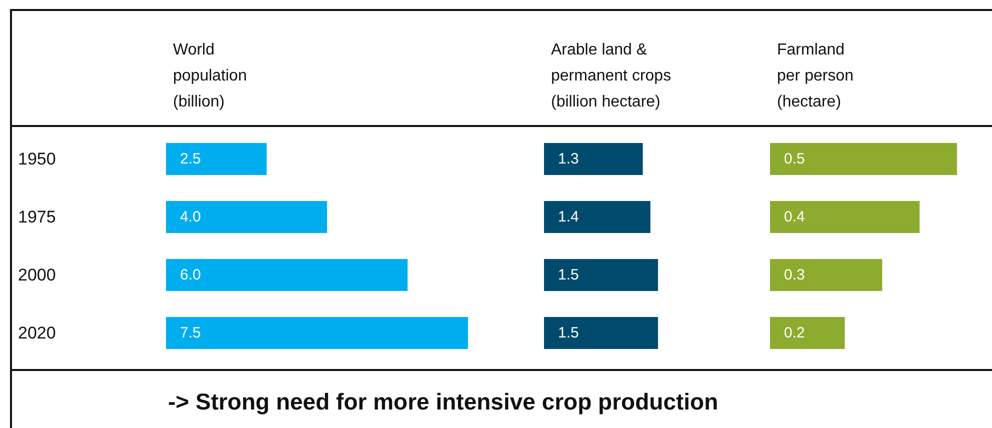  I want to click on chart-title: Farmland per person (hectare), so click(815, 76).